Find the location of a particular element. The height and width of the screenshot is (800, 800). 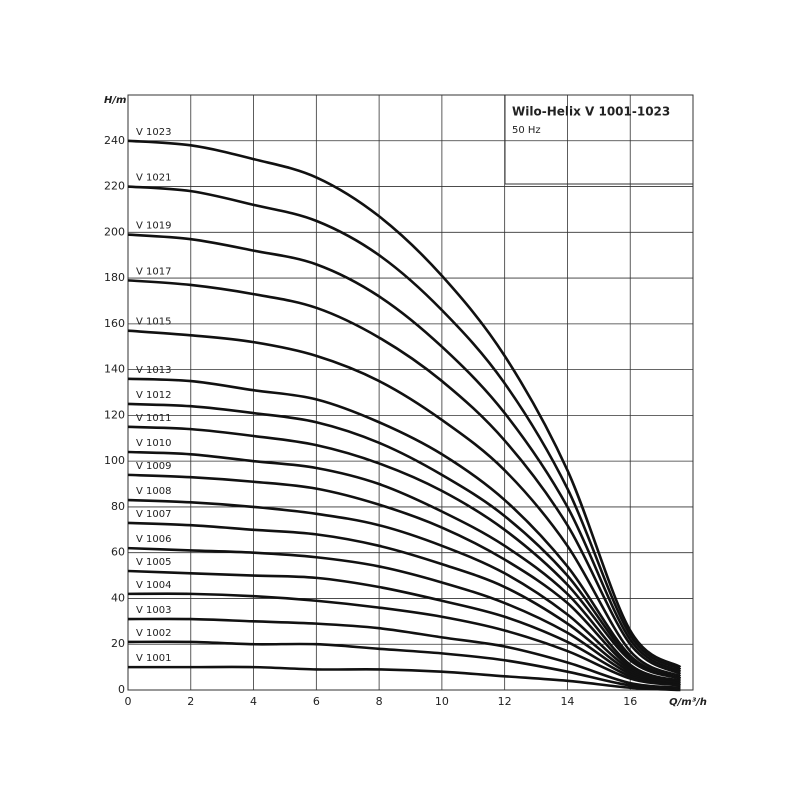

y-axis-label: H/m is located at coordinates (115, 100).